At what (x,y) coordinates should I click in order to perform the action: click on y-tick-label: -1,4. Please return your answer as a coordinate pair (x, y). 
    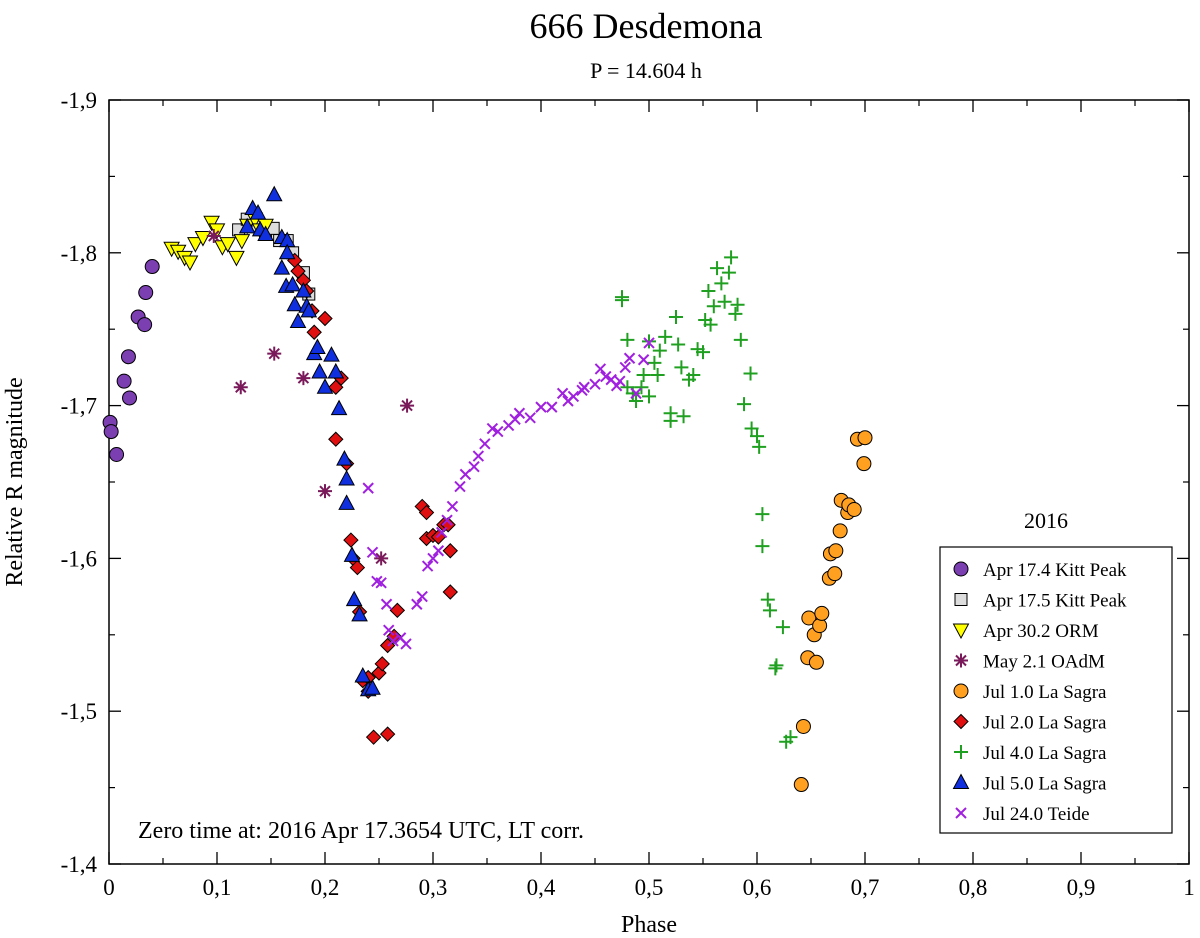
    Looking at the image, I should click on (79, 864).